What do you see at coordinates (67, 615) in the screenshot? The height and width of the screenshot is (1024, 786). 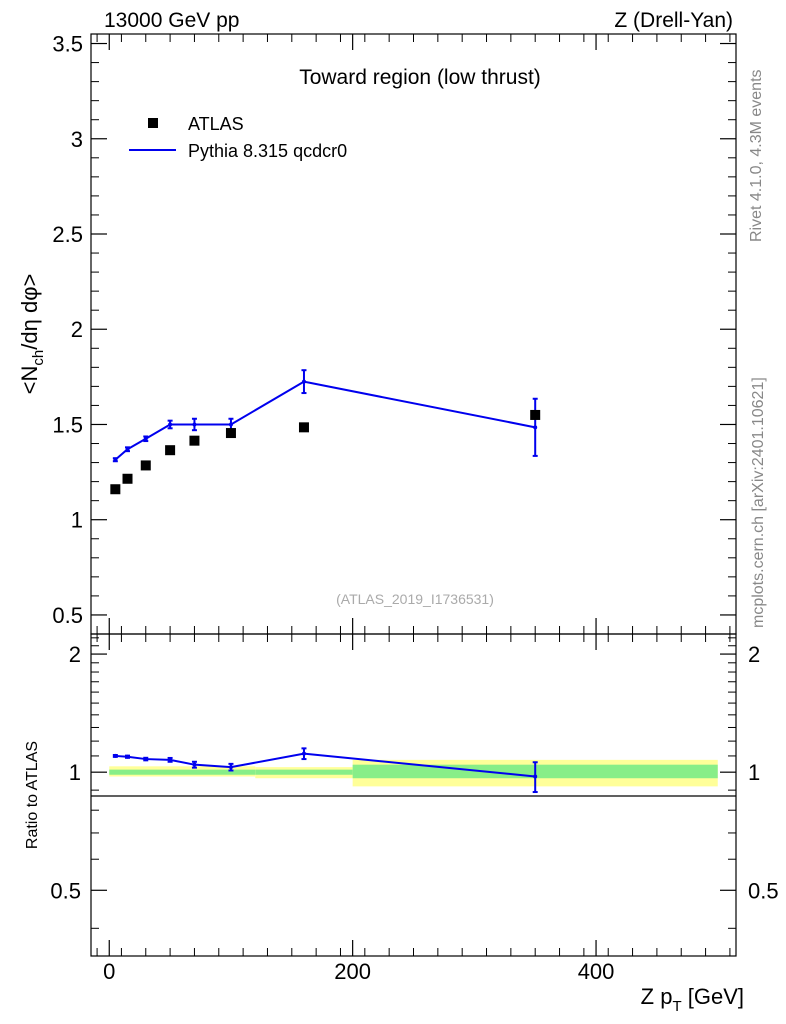 I see `main-y-tick-label: 0.5` at bounding box center [67, 615].